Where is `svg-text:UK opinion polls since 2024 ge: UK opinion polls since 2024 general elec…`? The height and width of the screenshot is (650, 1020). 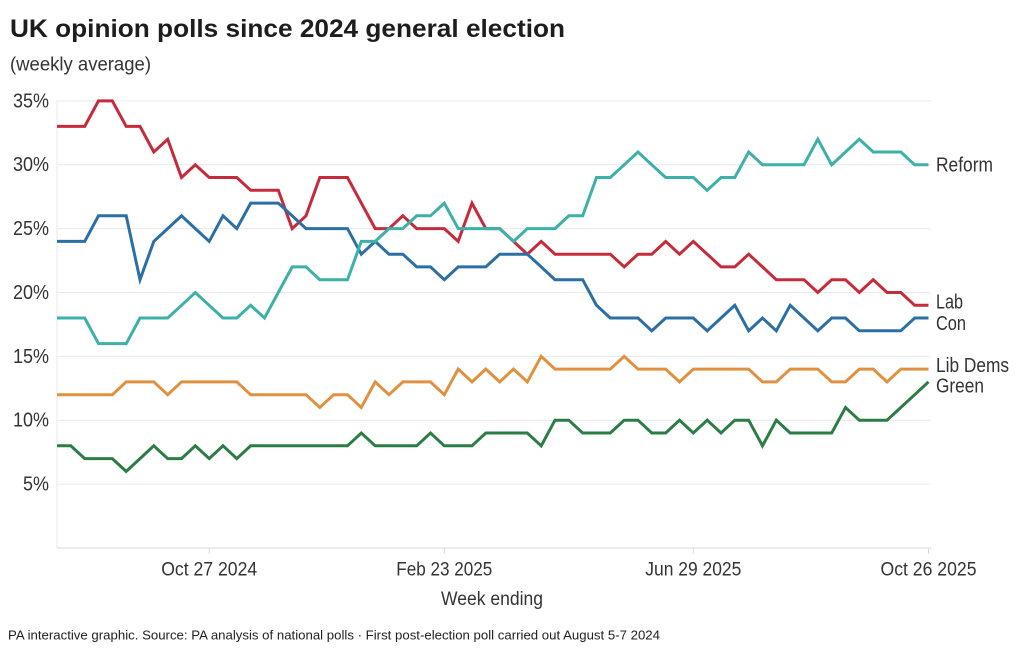 svg-text:UK opinion polls since 2024 ge: UK opinion polls since 2024 general elec… is located at coordinates (287, 29).